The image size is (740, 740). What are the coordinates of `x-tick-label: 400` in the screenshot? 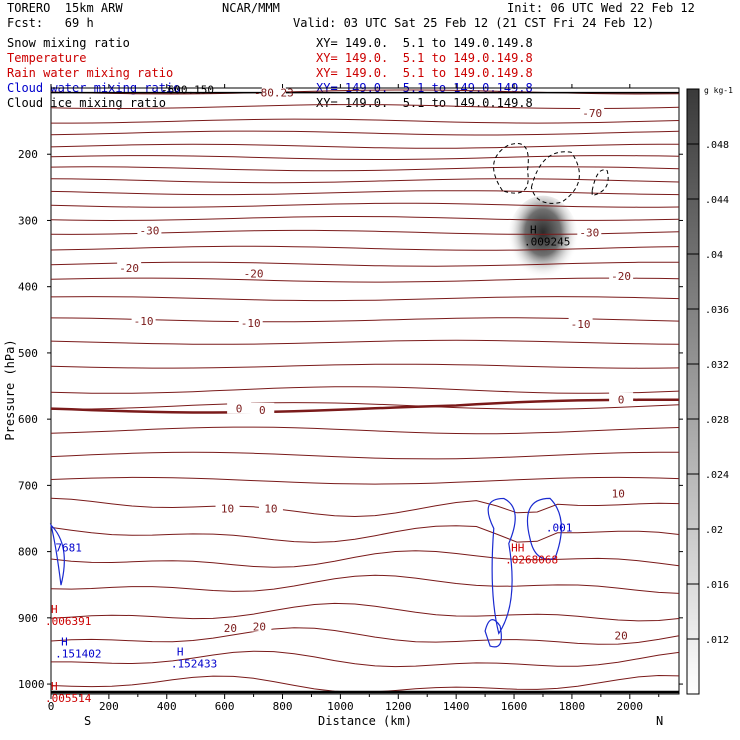 It's located at (167, 706).